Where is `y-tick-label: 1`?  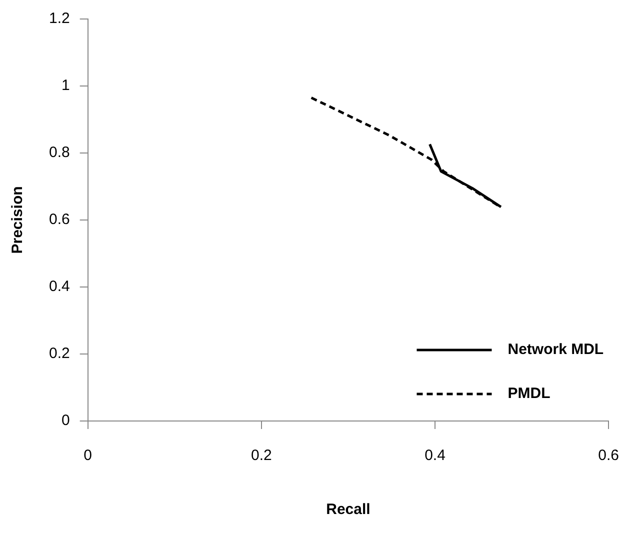 y-tick-label: 1 is located at coordinates (66, 85).